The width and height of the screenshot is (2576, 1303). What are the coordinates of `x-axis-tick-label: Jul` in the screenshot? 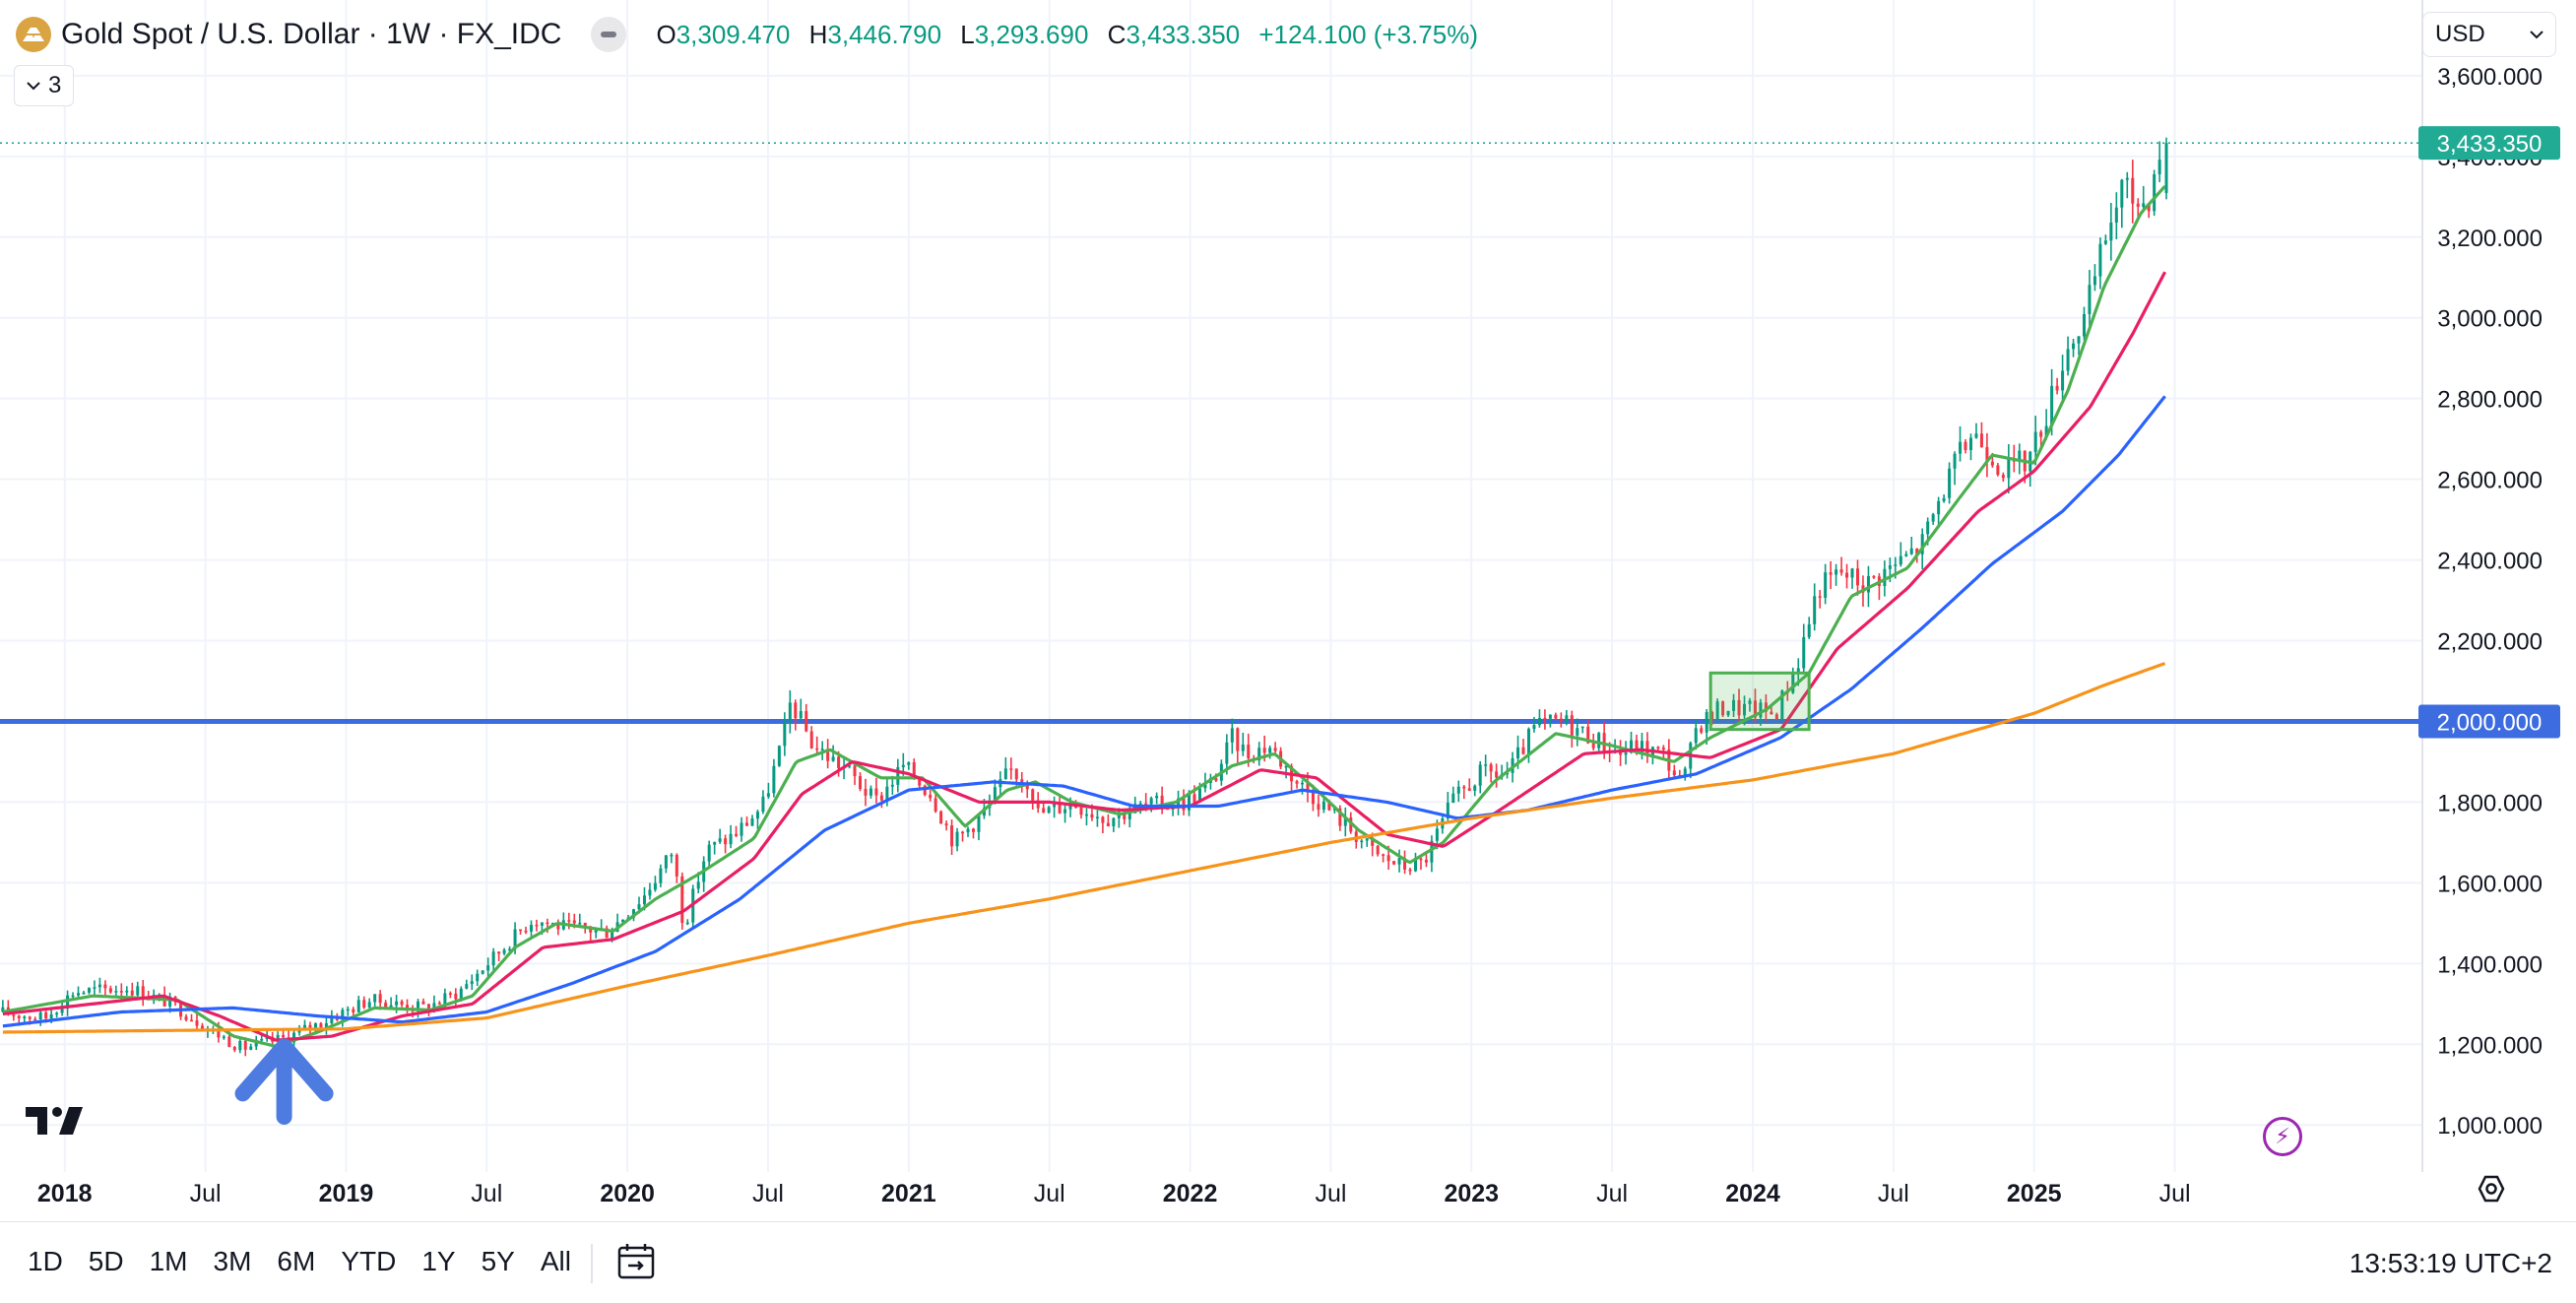 It's located at (2175, 1194).